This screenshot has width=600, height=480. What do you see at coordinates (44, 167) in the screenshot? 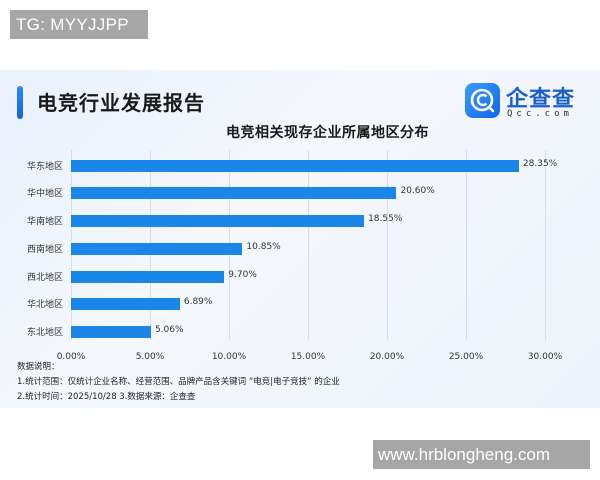
I see `category-label: 华东地区` at bounding box center [44, 167].